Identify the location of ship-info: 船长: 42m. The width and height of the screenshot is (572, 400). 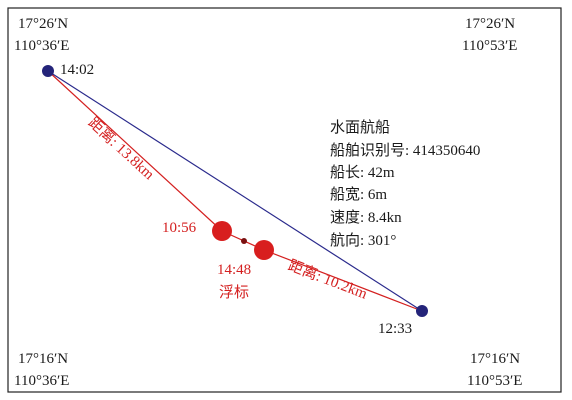
(362, 172).